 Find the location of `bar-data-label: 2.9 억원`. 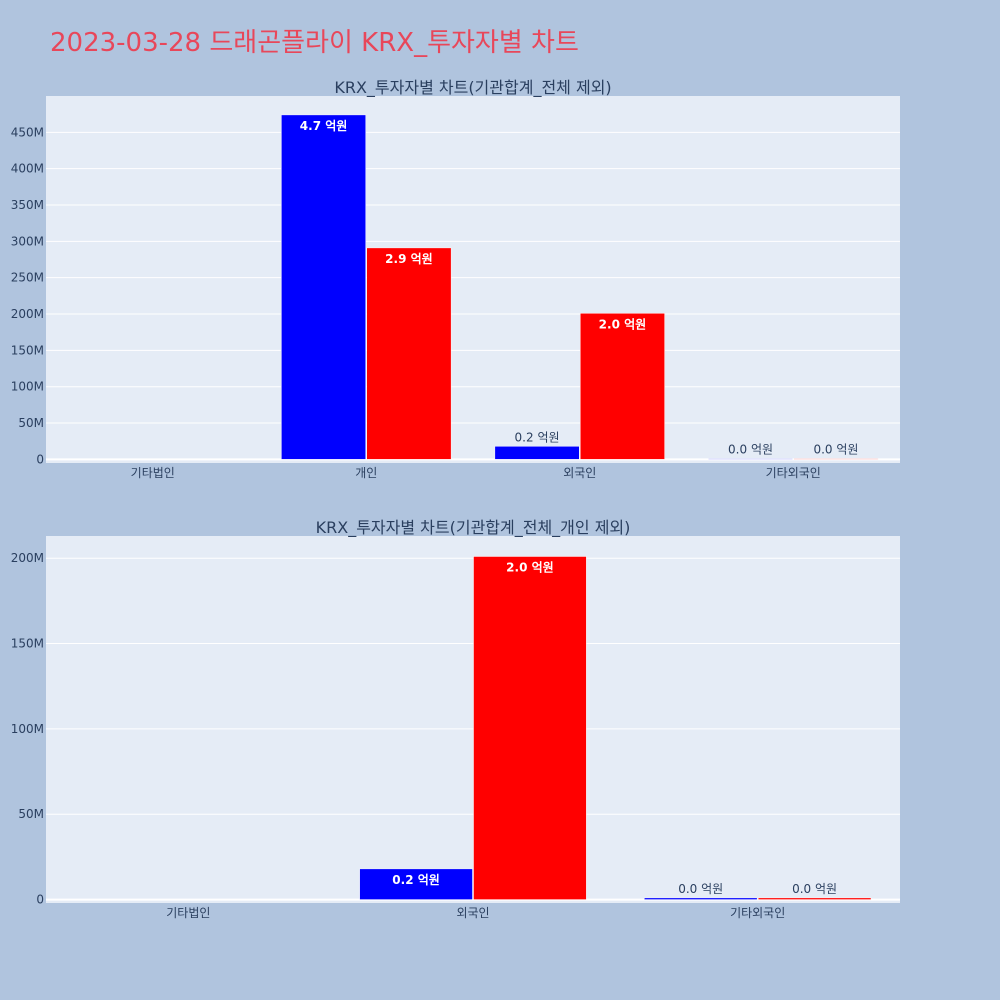

bar-data-label: 2.9 억원 is located at coordinates (409, 259).